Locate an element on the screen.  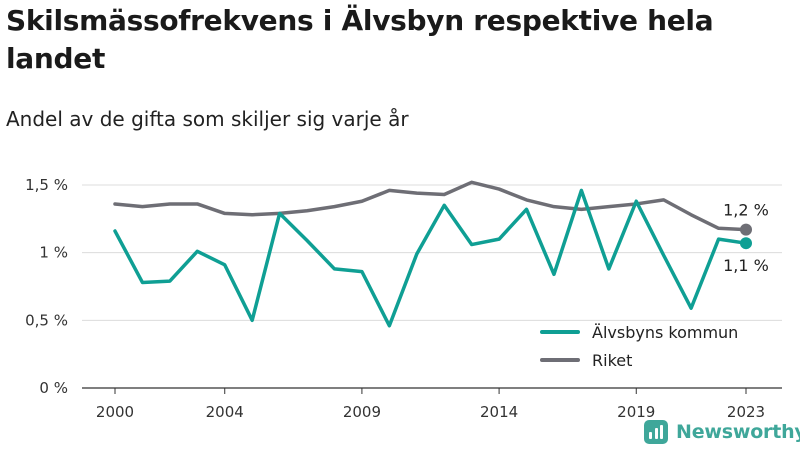
legend: Älvsbyns kommun Riket is located at coordinates (639, 346).